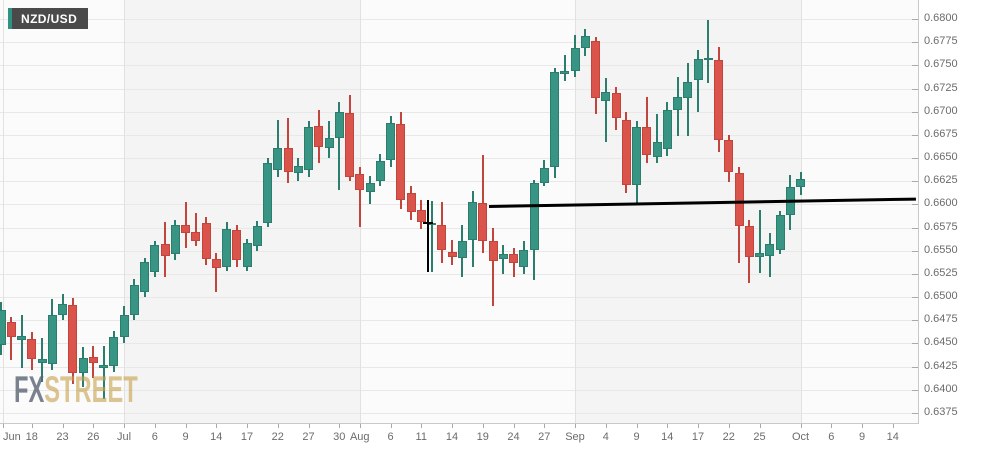  What do you see at coordinates (575, 437) in the screenshot?
I see `date-tick-label: Sep` at bounding box center [575, 437].